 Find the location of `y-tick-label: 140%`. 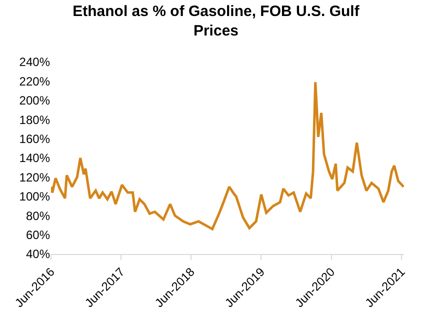

y-tick-label: 140% is located at coordinates (34, 158).